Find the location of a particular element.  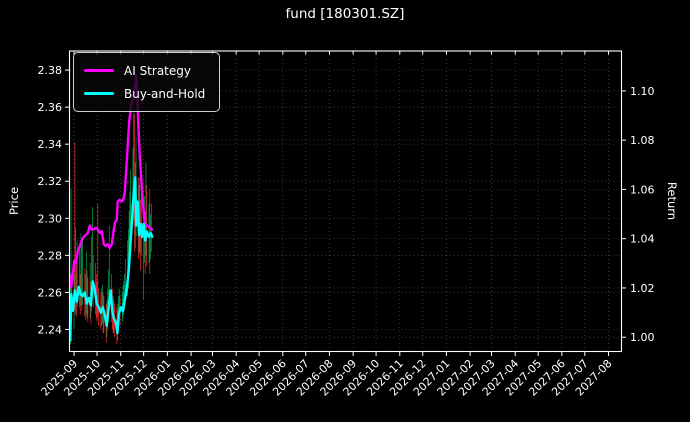

y-right-tick-label: 1.06 is located at coordinates (642, 189).